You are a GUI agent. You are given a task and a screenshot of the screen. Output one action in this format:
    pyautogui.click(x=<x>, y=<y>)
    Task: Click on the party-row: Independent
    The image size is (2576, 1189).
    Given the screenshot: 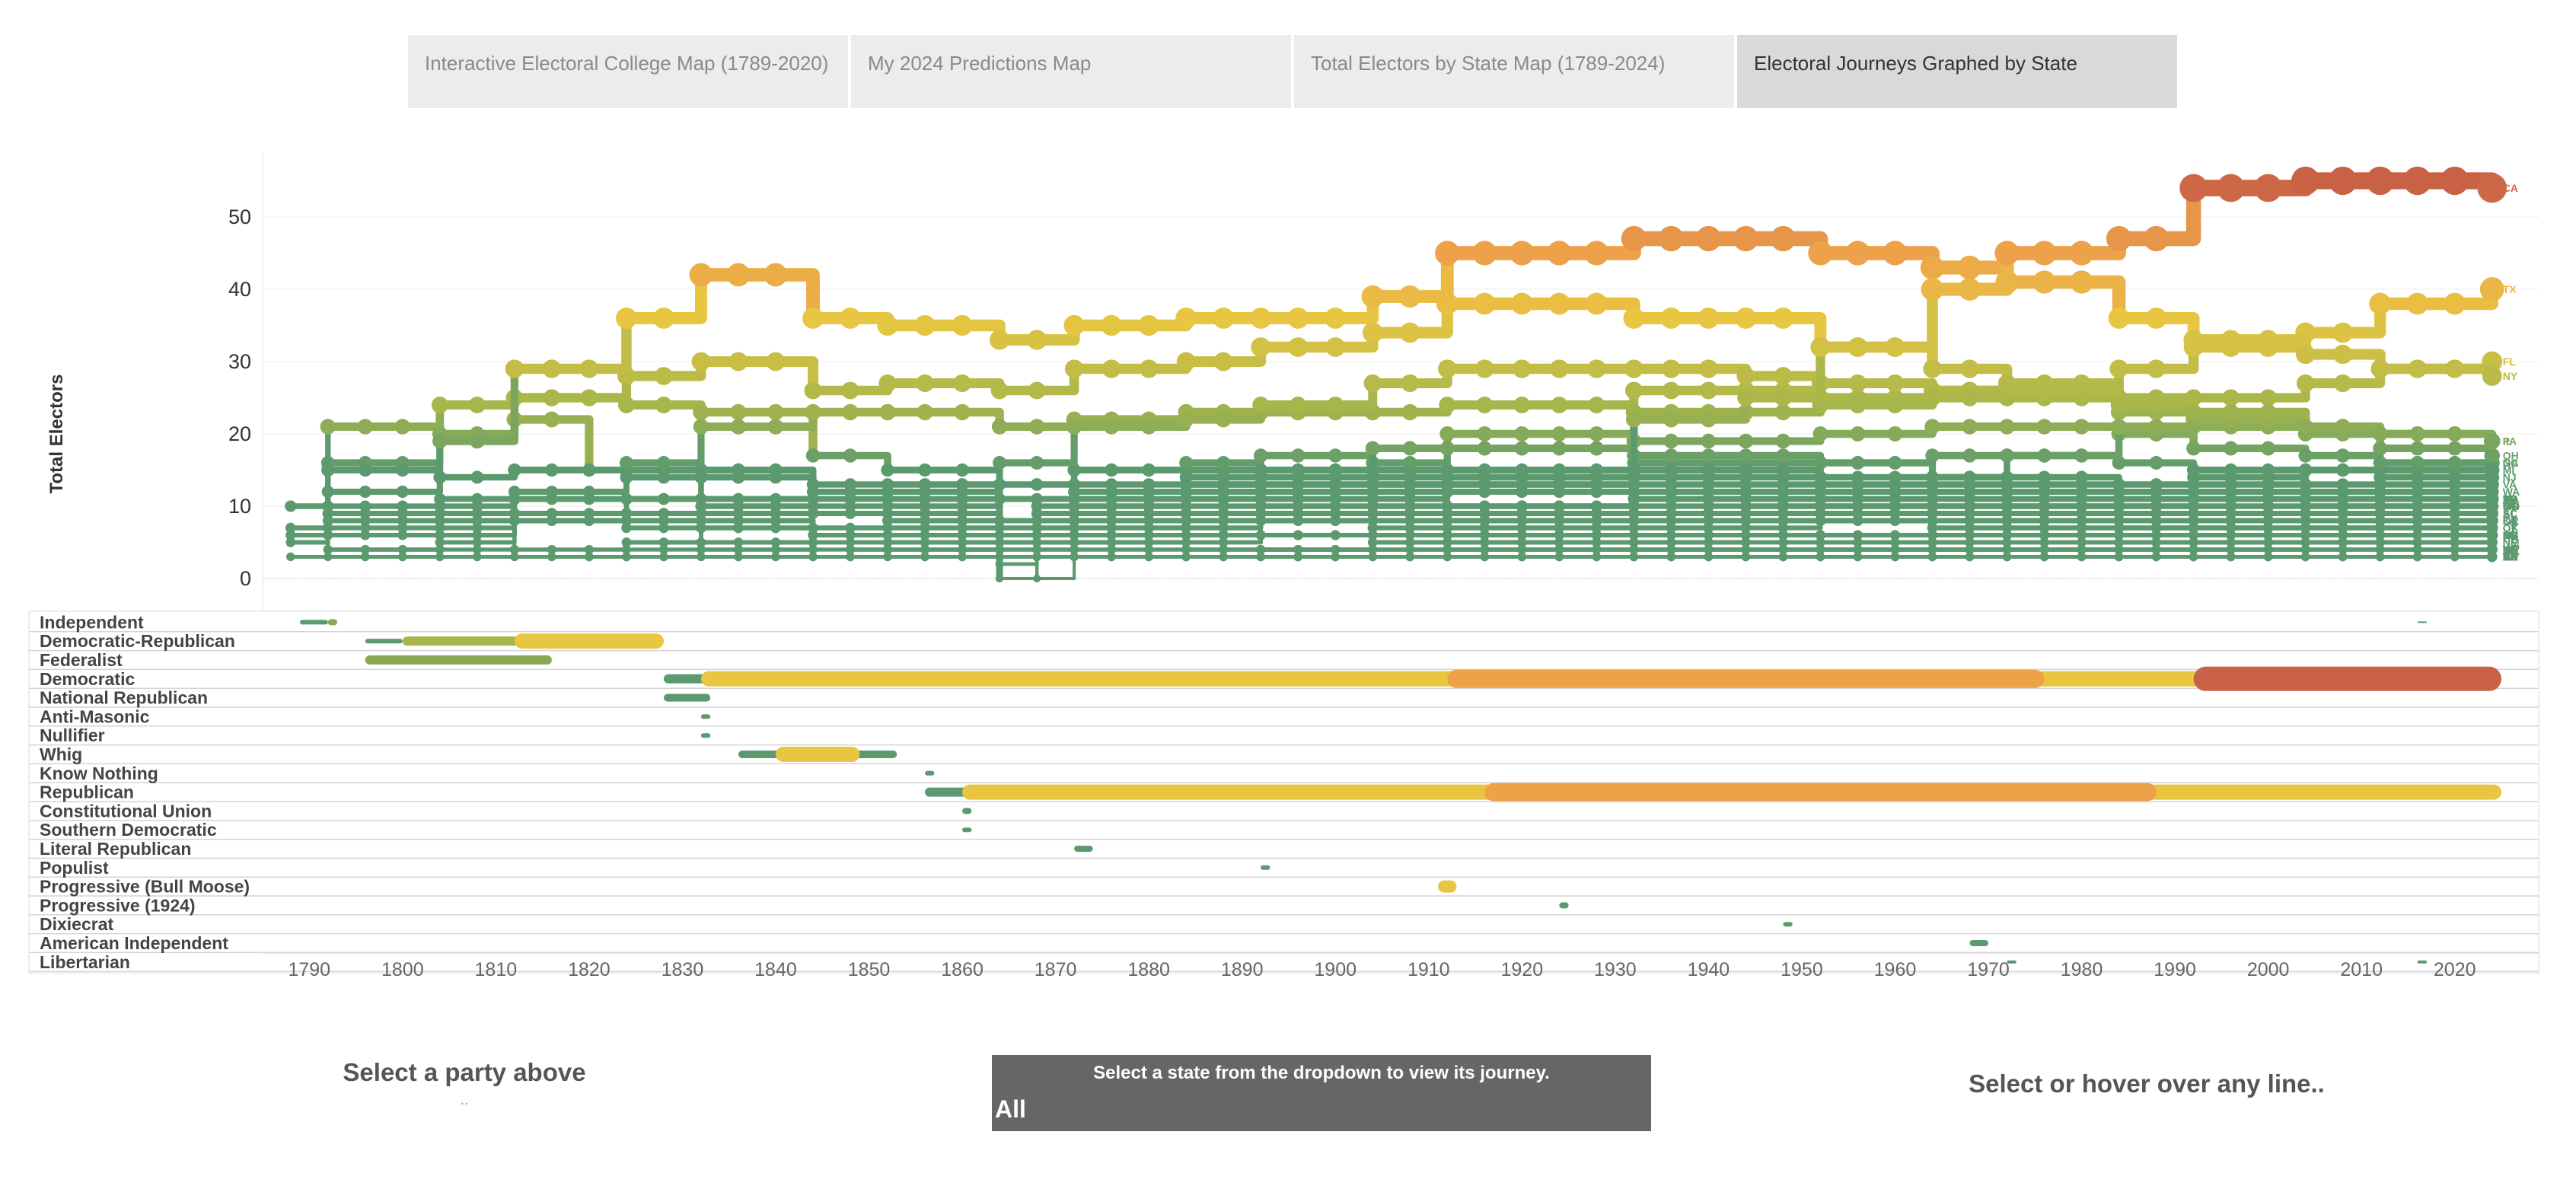 What is the action you would take?
    pyautogui.click(x=1284, y=622)
    